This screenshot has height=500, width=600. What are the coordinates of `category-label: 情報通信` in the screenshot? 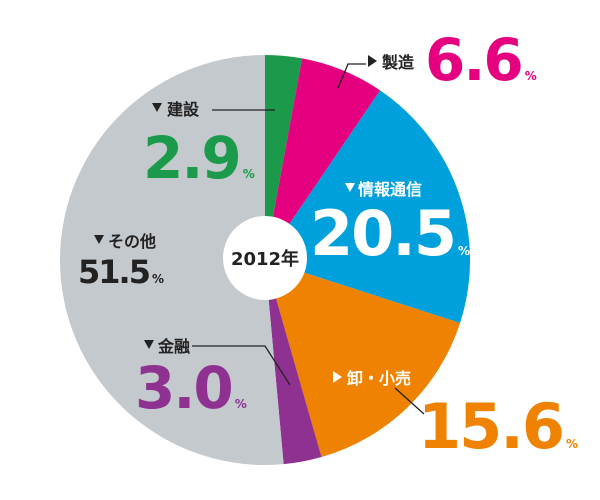 It's located at (390, 189).